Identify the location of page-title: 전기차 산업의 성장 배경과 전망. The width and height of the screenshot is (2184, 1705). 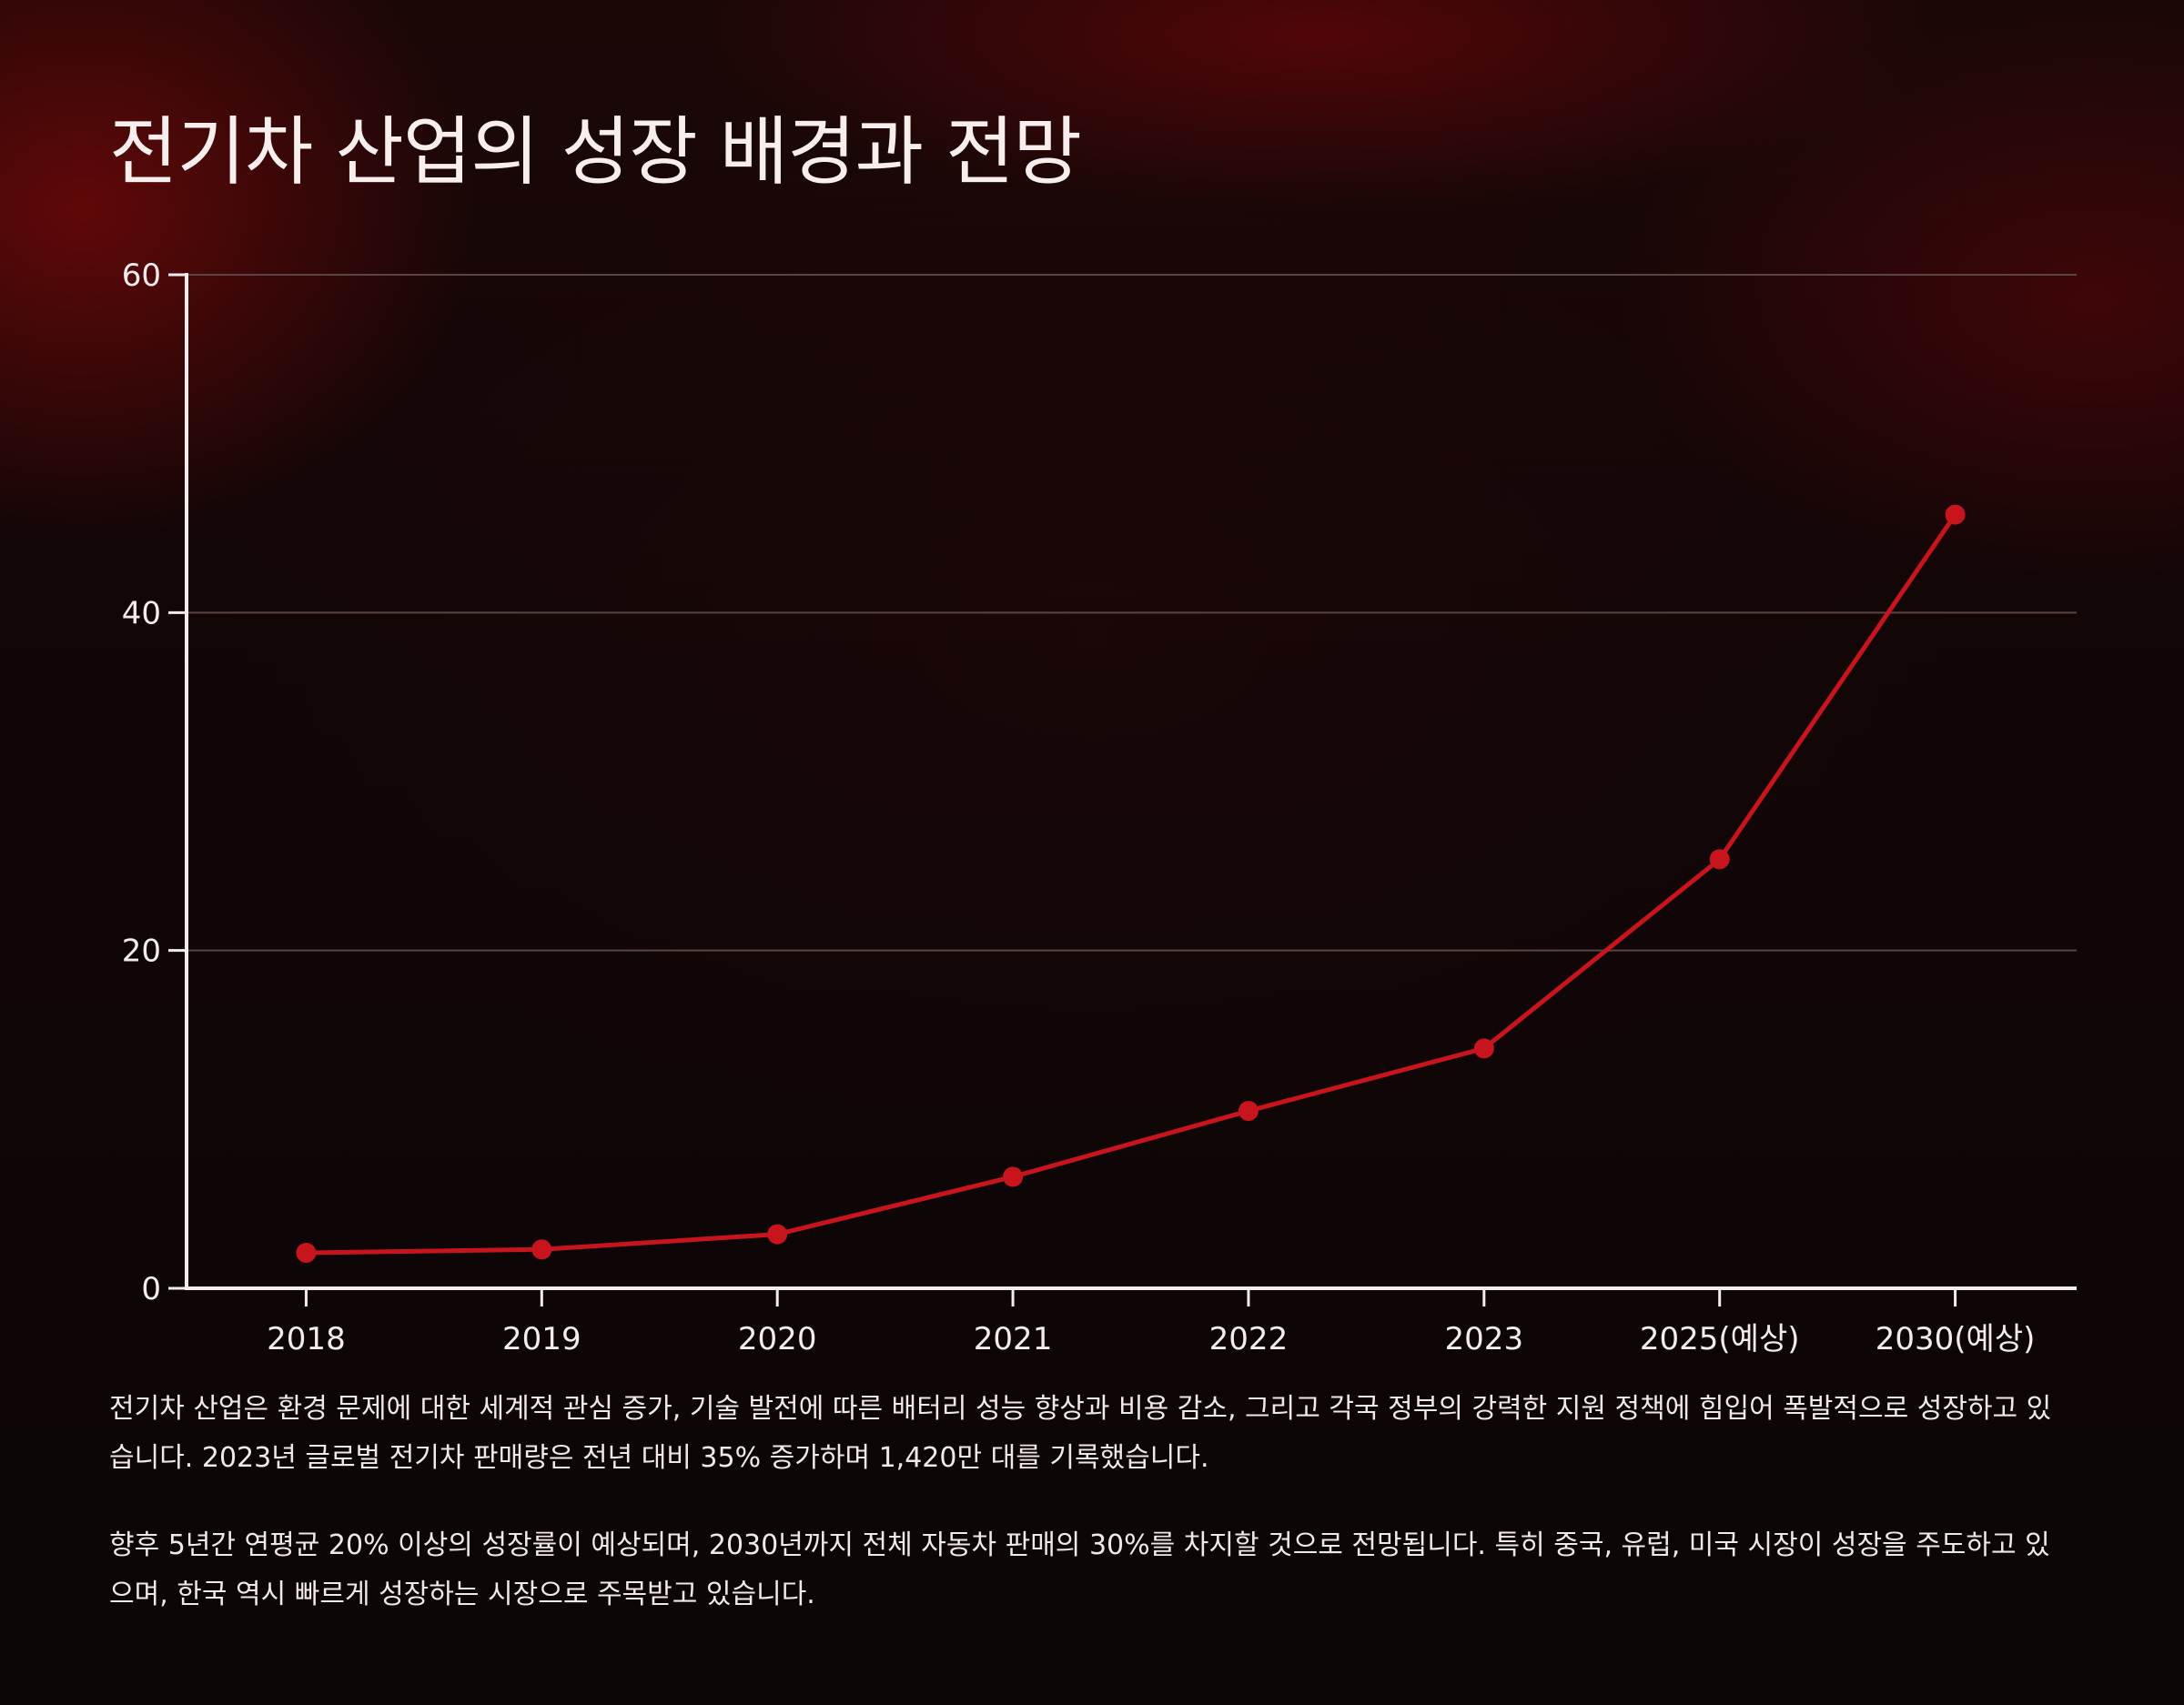
(596, 153).